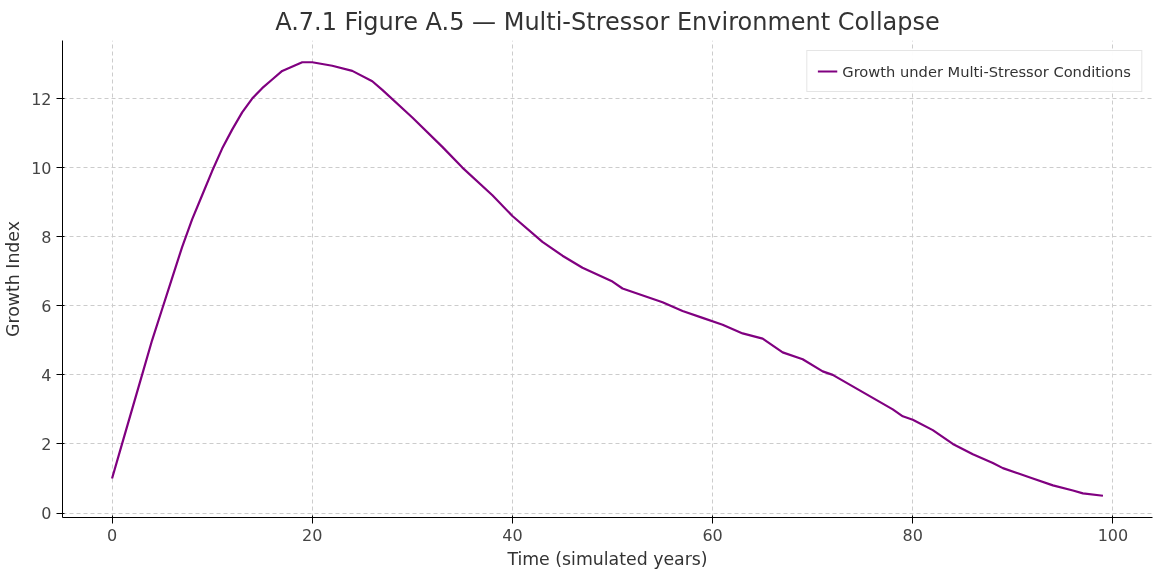 The width and height of the screenshot is (1157, 571). What do you see at coordinates (1113, 535) in the screenshot?
I see `x-tick-label: 100` at bounding box center [1113, 535].